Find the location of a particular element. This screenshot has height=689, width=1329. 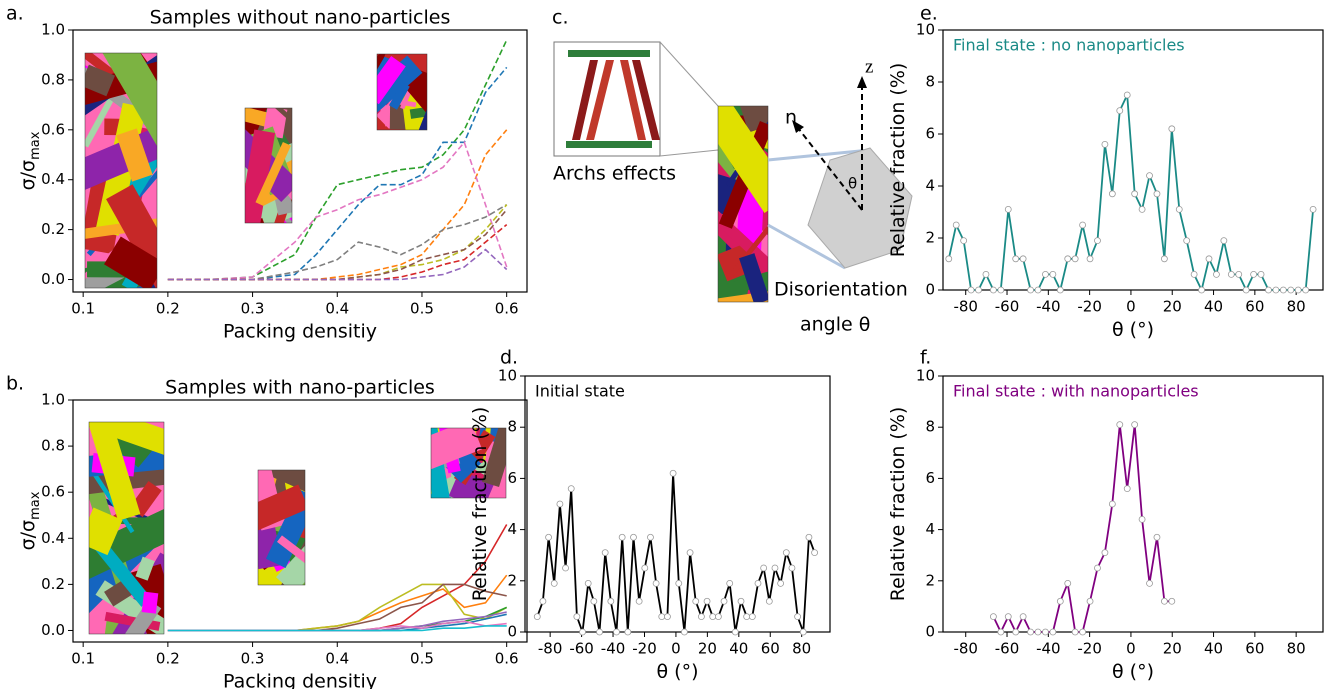

x-tick-label: 40 is located at coordinates (1213, 649).